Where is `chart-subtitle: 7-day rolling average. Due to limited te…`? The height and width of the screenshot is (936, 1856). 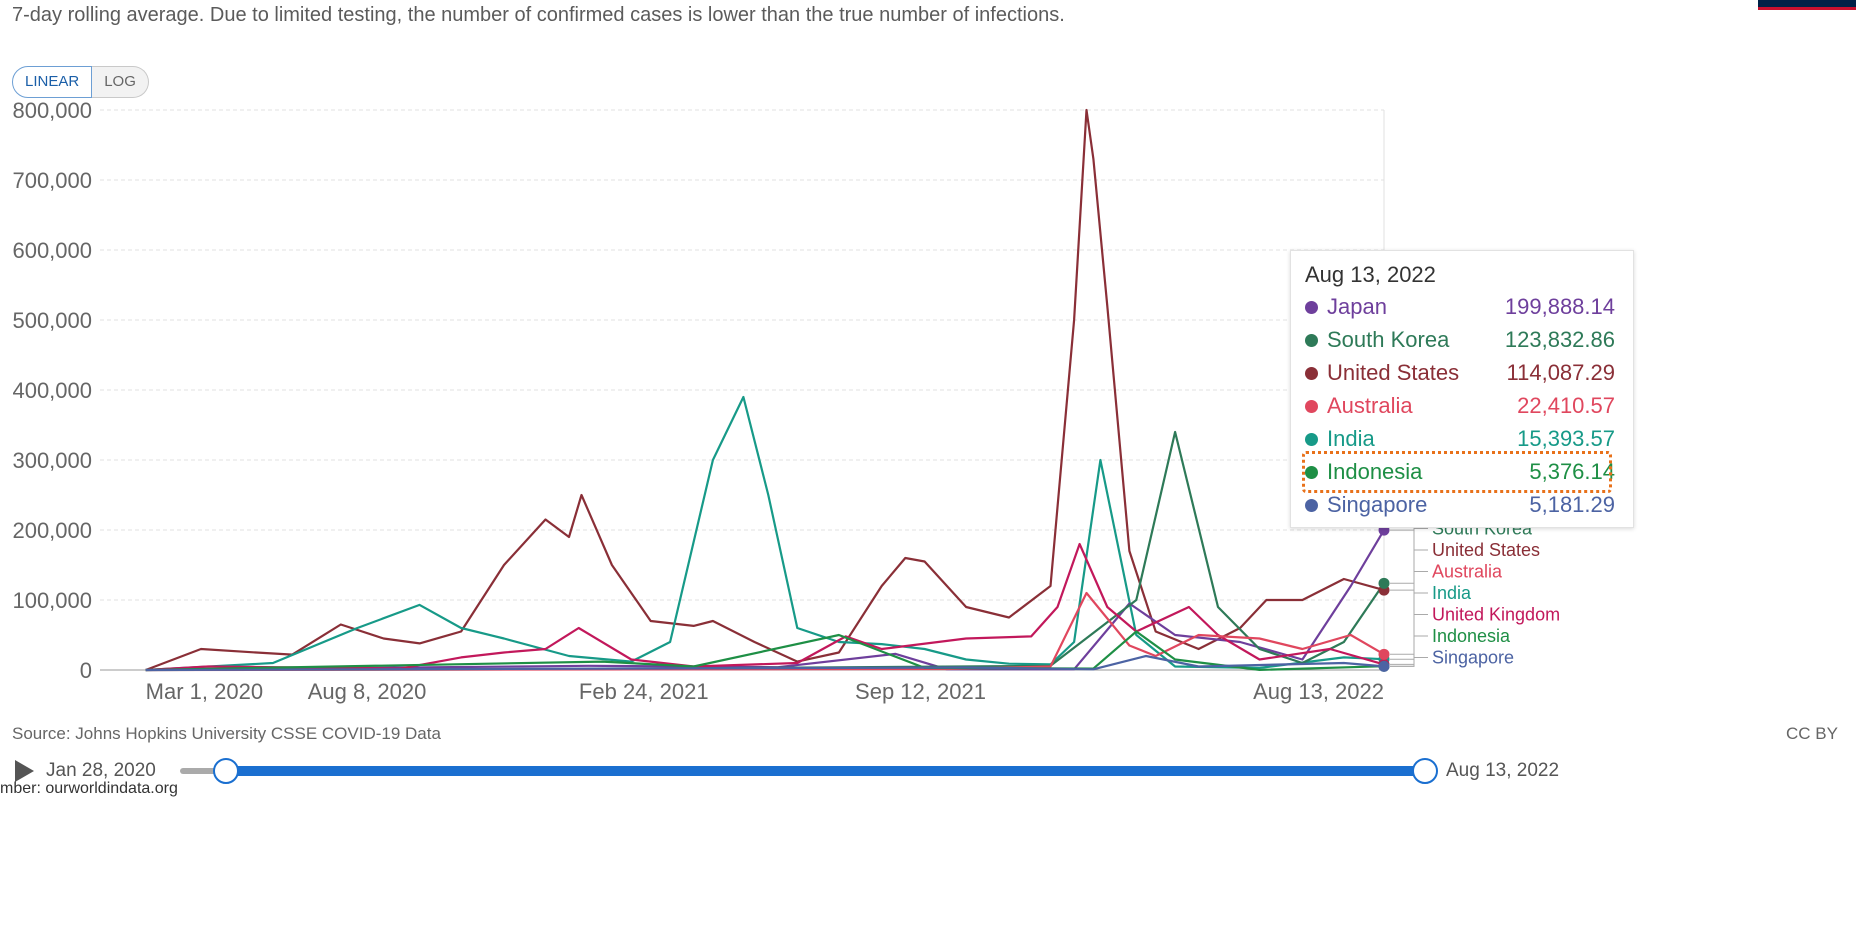
chart-subtitle: 7-day rolling average. Due to limited te… is located at coordinates (538, 15).